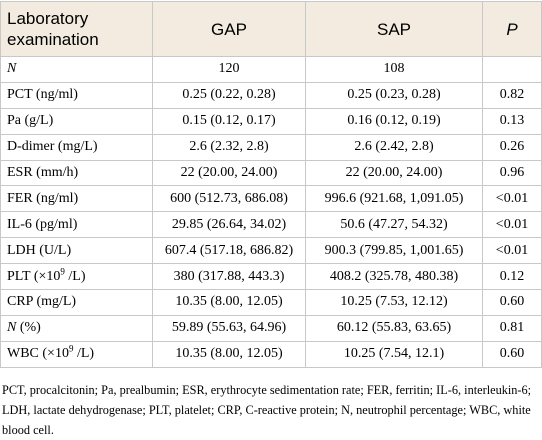  I want to click on column-header: GAP, so click(229, 29).